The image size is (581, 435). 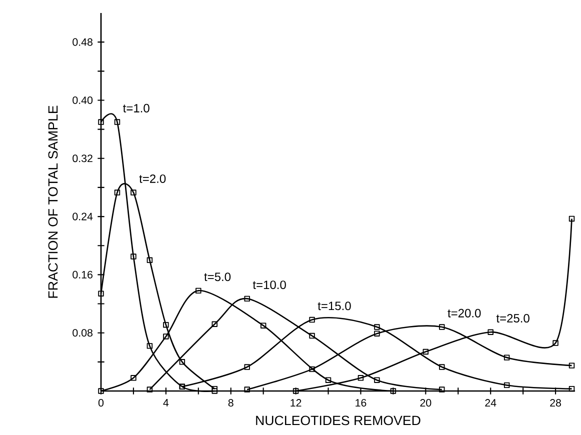 I want to click on x-tick-label: 8, so click(x=231, y=403).